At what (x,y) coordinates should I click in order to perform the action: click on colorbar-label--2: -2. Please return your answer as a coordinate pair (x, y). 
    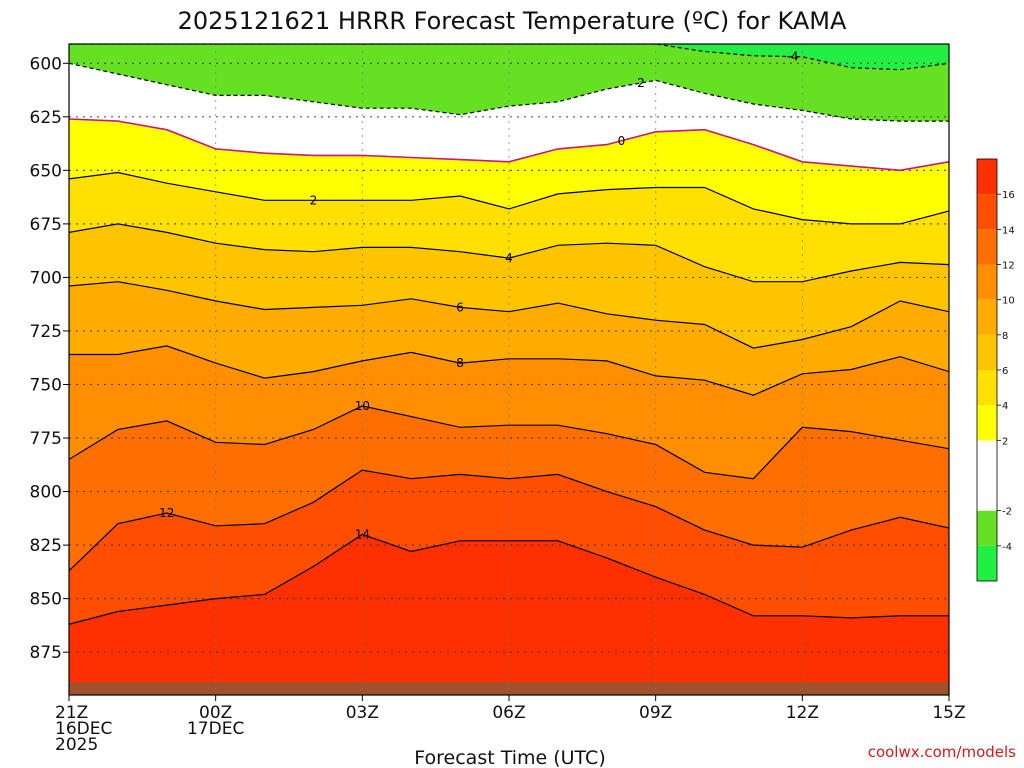
    Looking at the image, I should click on (1007, 512).